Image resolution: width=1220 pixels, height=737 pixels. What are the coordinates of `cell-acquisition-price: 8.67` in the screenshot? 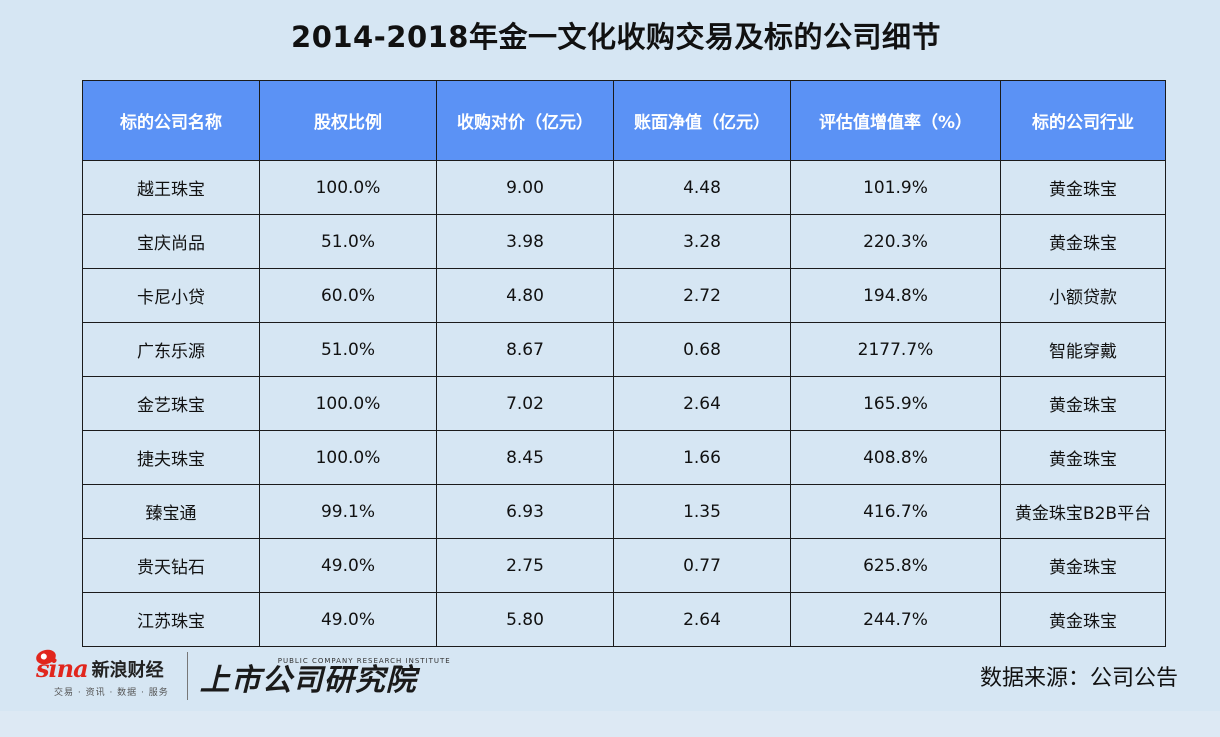 It's located at (525, 349).